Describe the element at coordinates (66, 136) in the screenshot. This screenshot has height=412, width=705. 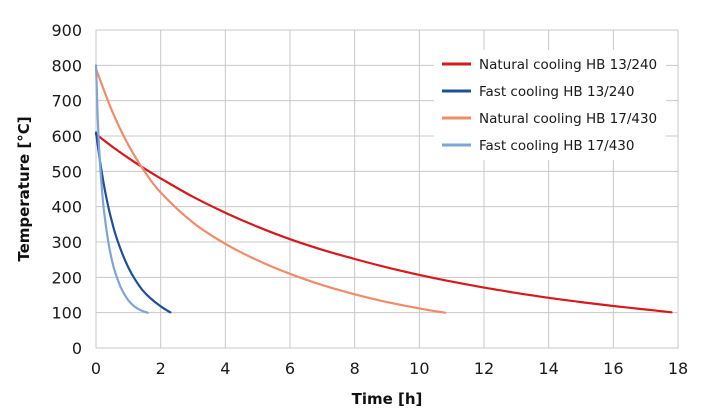
I see `y-tick-label: 600` at that location.